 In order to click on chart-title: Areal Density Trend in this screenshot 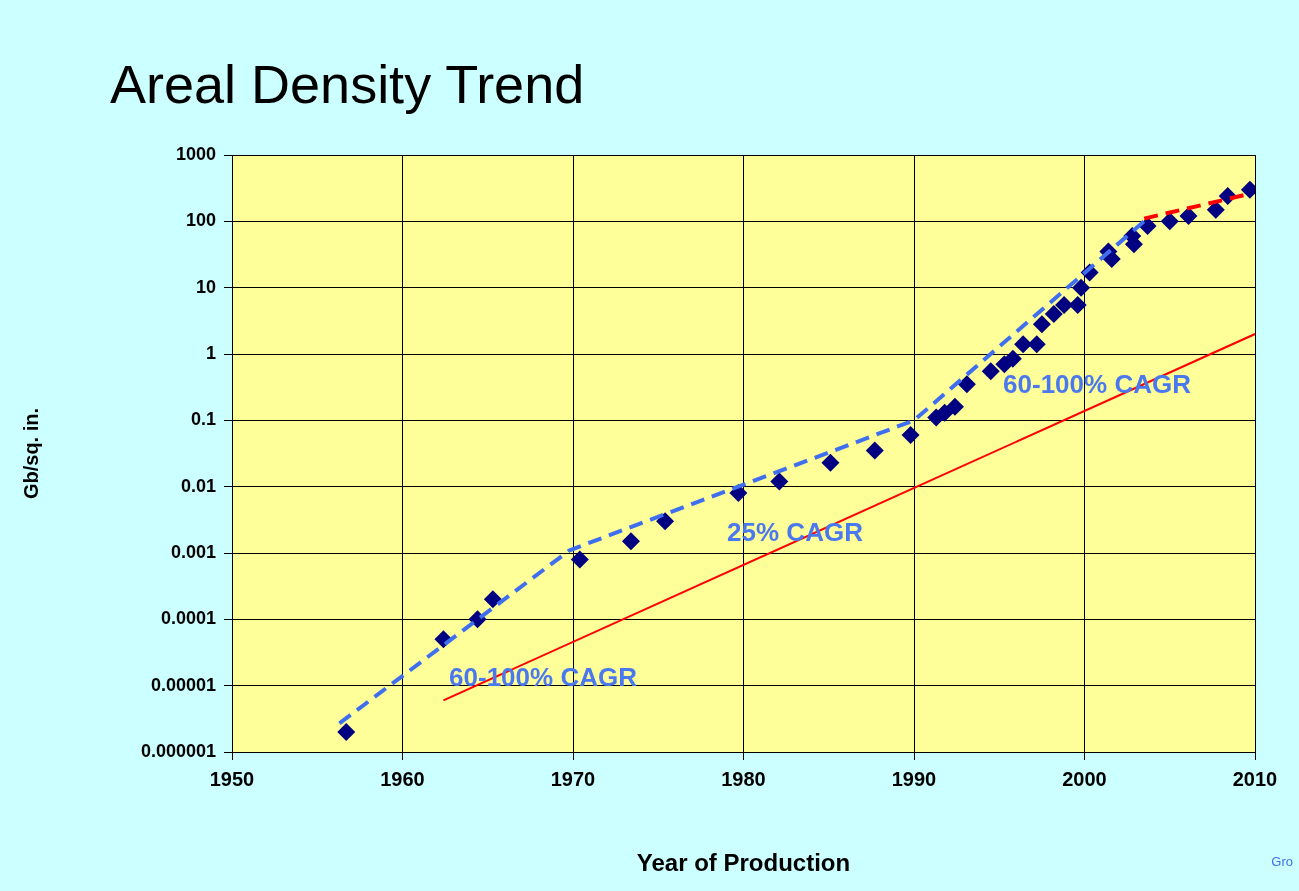, I will do `click(347, 84)`.